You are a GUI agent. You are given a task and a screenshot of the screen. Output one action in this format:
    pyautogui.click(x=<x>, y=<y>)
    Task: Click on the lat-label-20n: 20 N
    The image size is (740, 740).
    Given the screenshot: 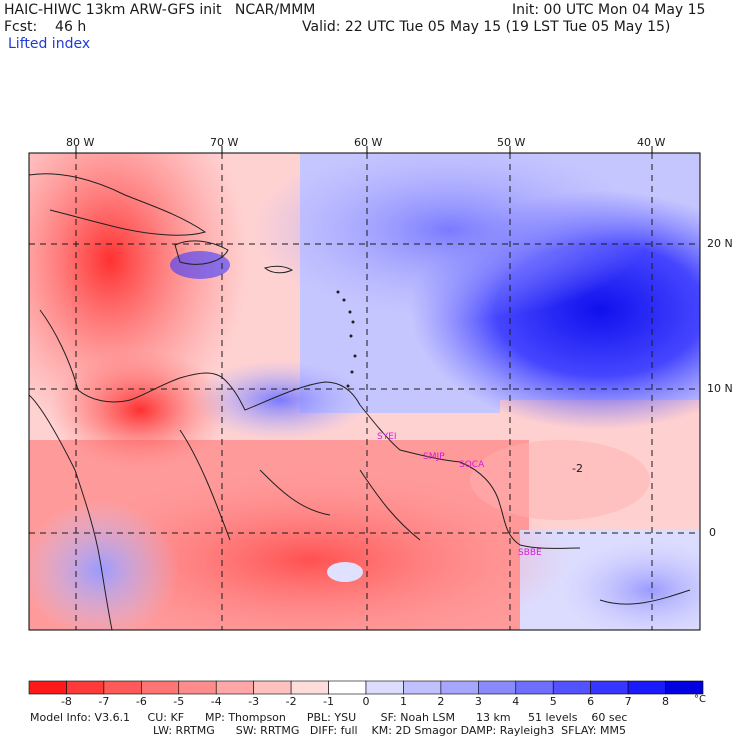 What is the action you would take?
    pyautogui.click(x=720, y=243)
    